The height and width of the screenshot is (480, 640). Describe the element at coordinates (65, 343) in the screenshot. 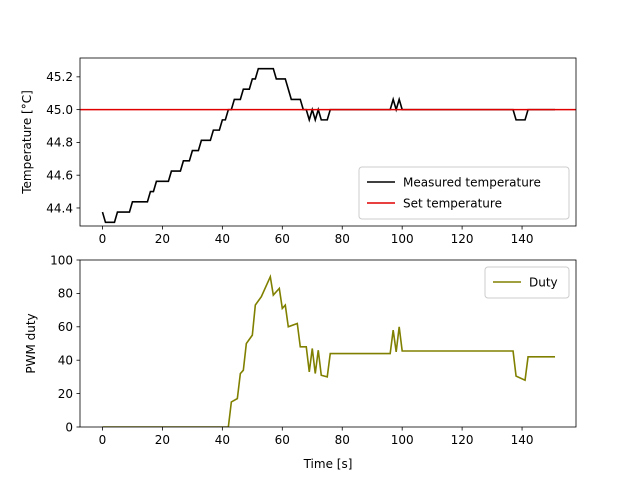

I see `pwm-duty-y-ticks: 0 20 40 60 80 100` at that location.